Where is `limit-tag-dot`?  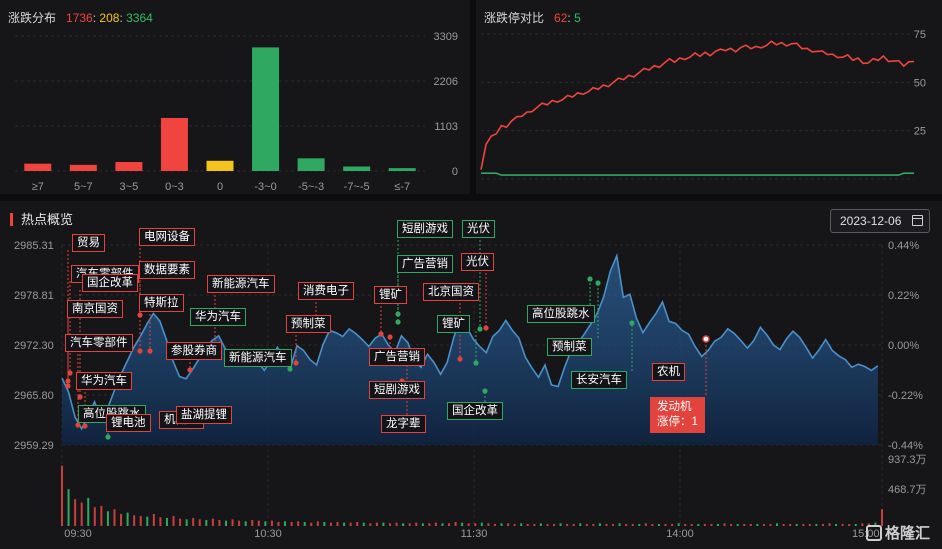 limit-tag-dot is located at coordinates (706, 339).